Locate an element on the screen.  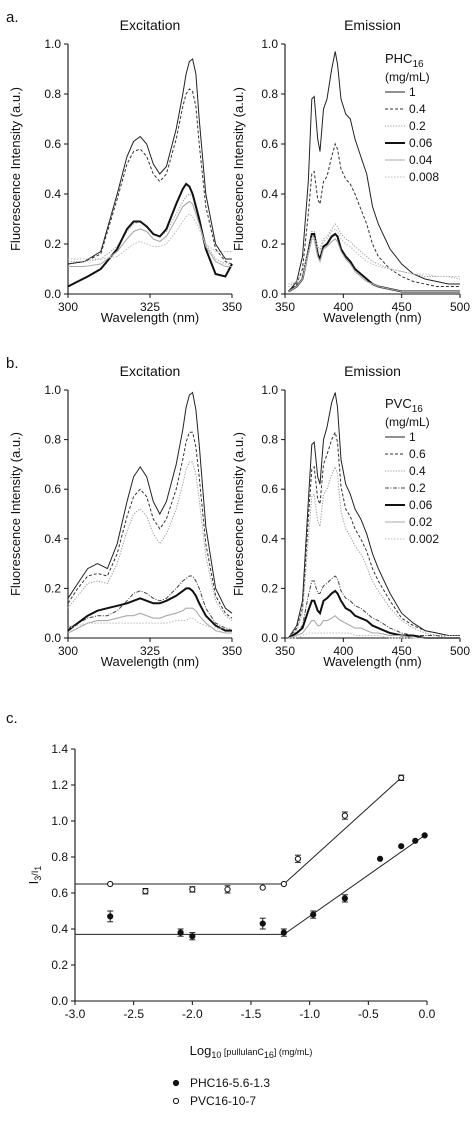
legend-entry: 0.002 is located at coordinates (424, 539).